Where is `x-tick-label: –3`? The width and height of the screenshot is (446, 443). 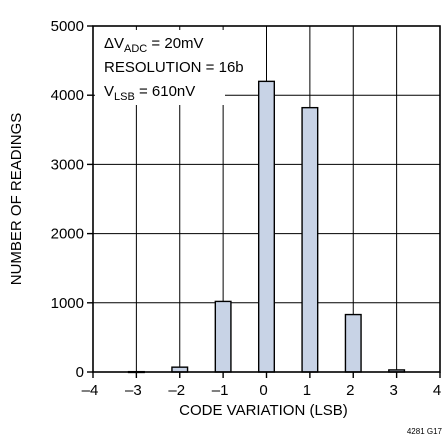
x-tick-label: –3 is located at coordinates (133, 390).